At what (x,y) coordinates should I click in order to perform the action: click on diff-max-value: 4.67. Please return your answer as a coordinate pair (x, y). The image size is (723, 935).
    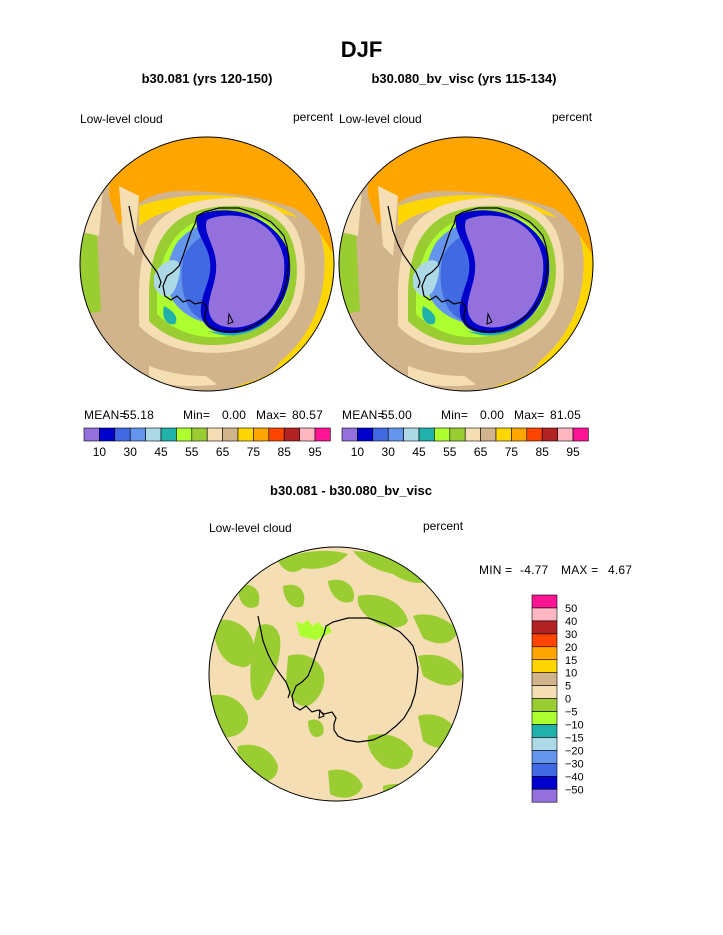
    Looking at the image, I should click on (620, 570).